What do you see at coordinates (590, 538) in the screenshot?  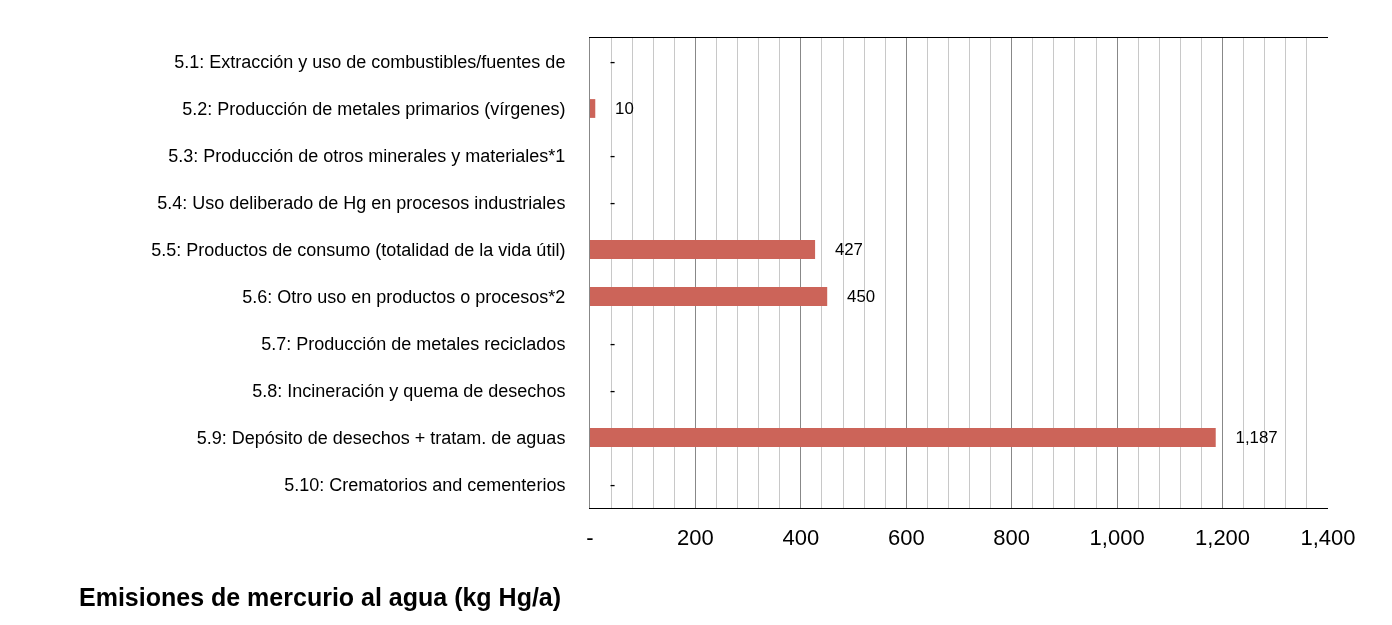 I see `x-tick-label: -` at bounding box center [590, 538].